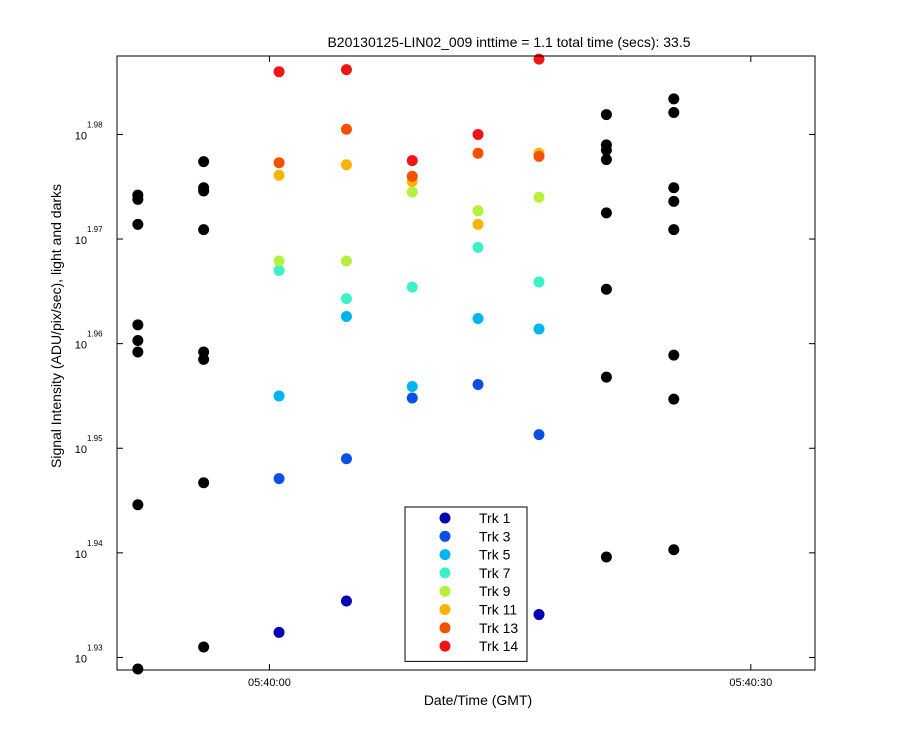 The height and width of the screenshot is (750, 900). I want to click on y-tick-label-exponent: 1.96, so click(95, 334).